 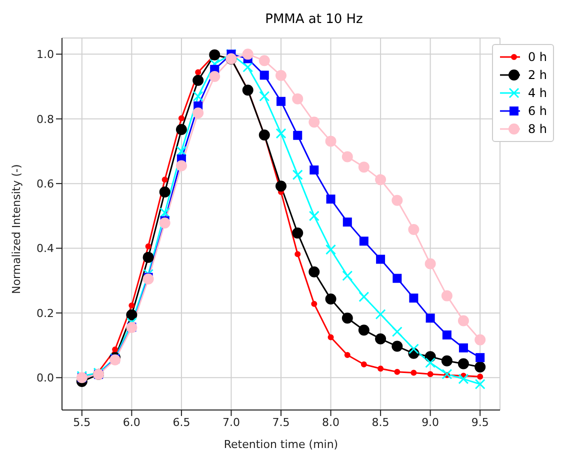 What do you see at coordinates (281, 444) in the screenshot?
I see `x-axis-title: Retention time (min)` at bounding box center [281, 444].